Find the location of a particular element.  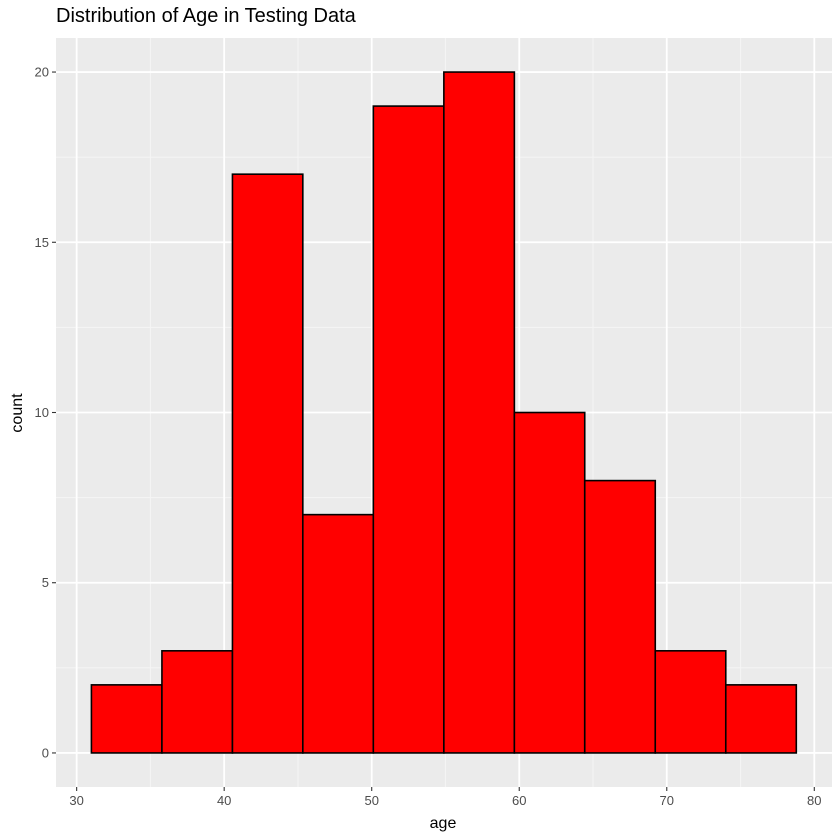

x-tick-label: 70 is located at coordinates (667, 800).